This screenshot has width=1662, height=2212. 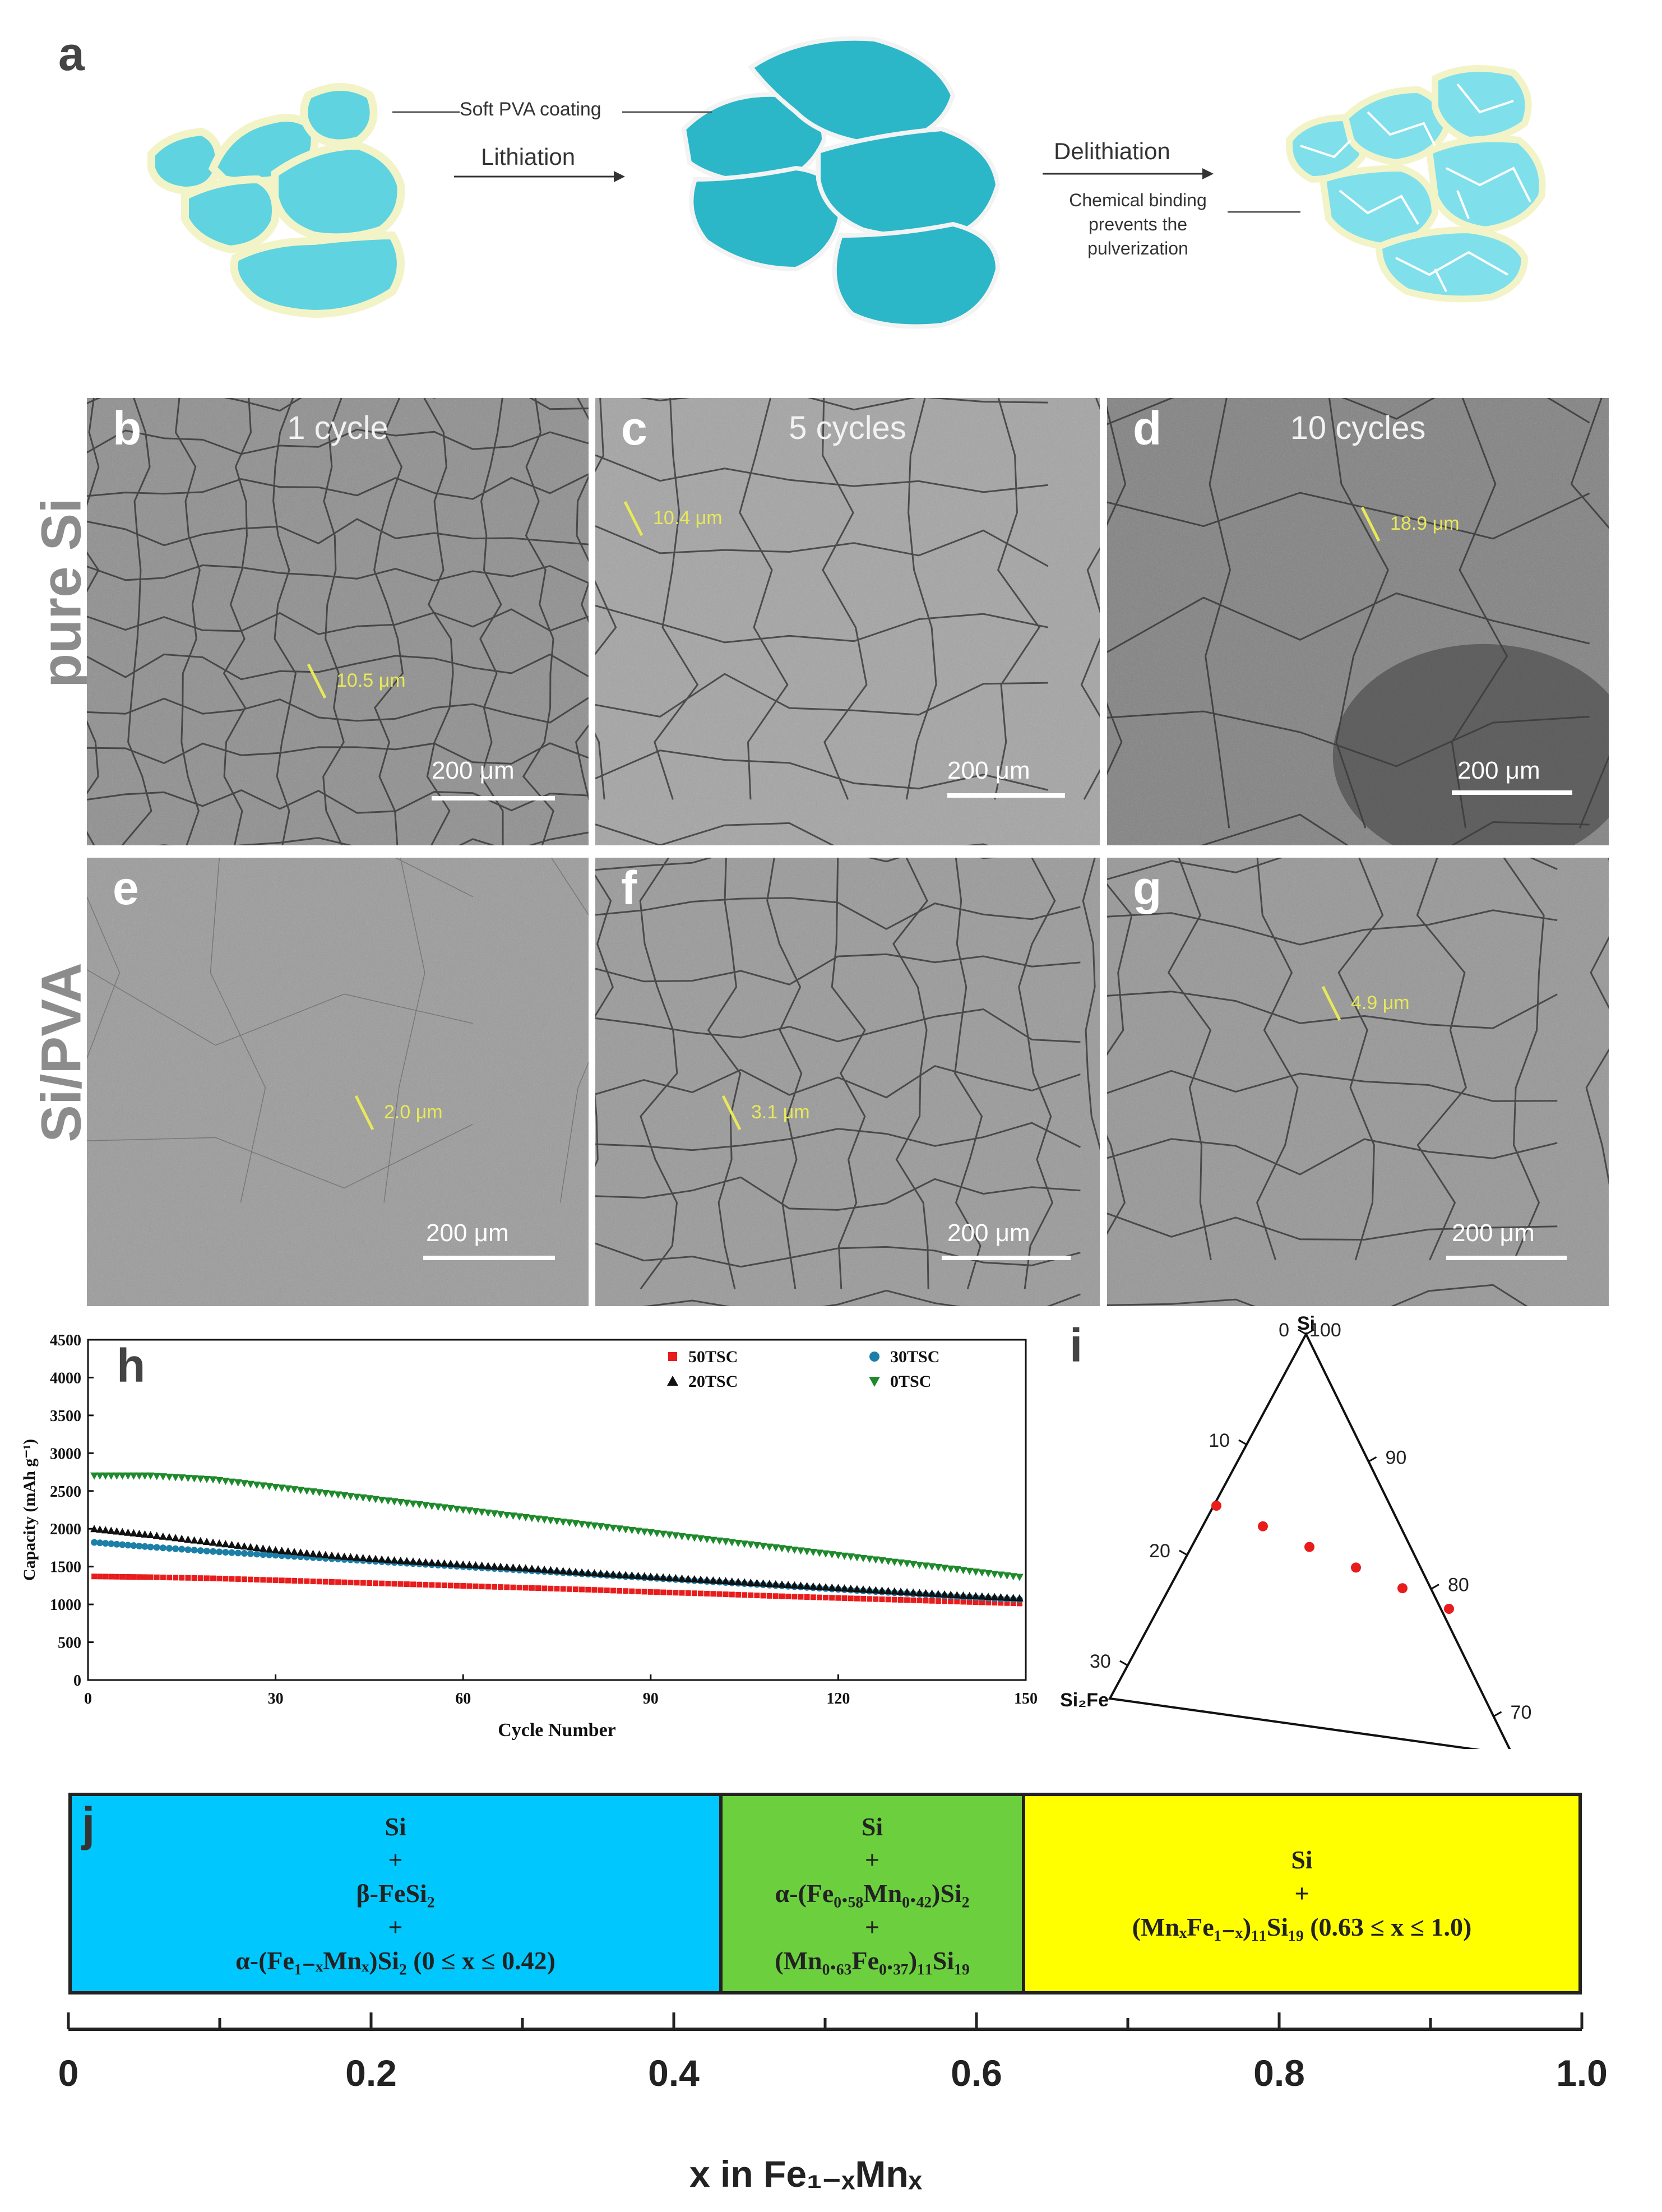 I want to click on phase-line: (MnₓFe₁₋ₓ)₁₁Si₁₉ (0.63 ≤ x ≤ 1.0), so click(x=1302, y=1926).